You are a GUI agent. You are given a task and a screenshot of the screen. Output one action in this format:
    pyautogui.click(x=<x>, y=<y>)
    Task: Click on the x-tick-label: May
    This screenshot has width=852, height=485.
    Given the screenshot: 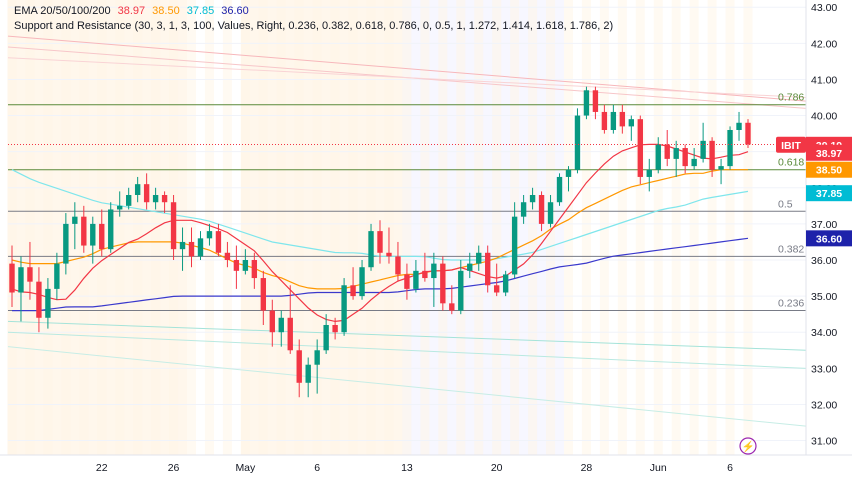 What is the action you would take?
    pyautogui.click(x=245, y=468)
    